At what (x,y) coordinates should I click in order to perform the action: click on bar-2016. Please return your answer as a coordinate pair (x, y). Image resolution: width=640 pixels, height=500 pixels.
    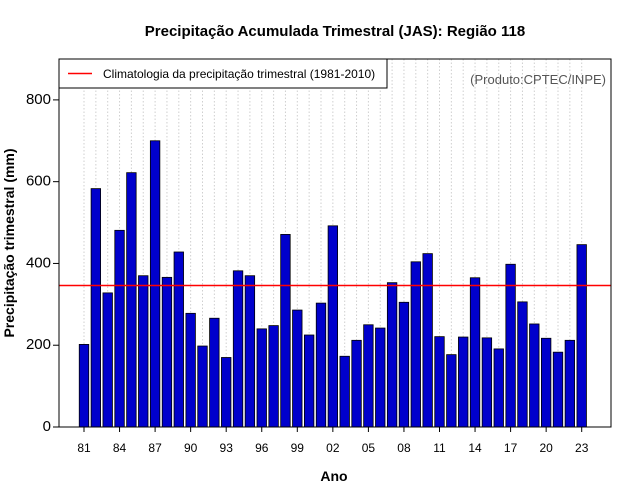
    Looking at the image, I should click on (498, 388).